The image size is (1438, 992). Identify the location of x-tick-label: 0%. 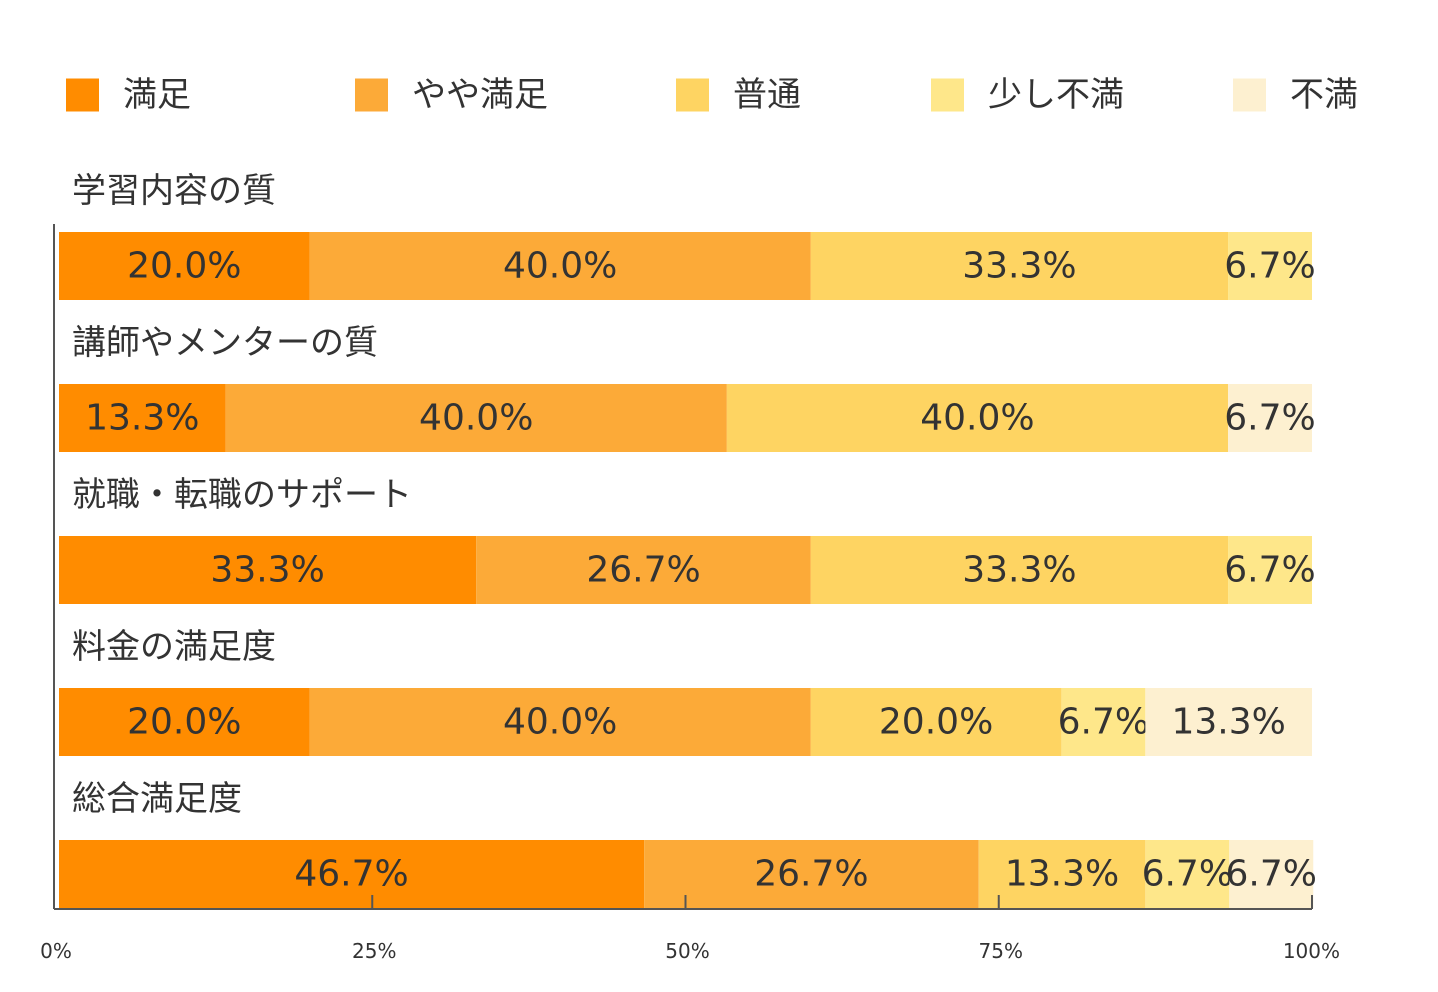
(56, 951).